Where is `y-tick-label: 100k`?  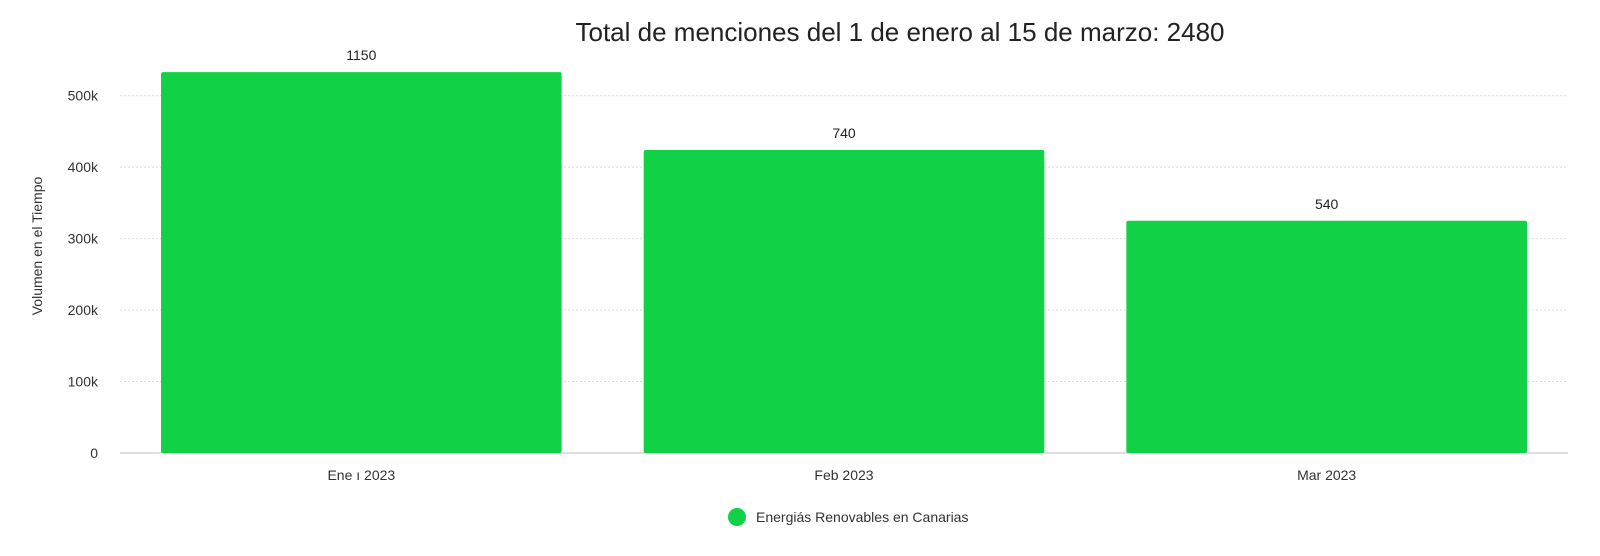
y-tick-label: 100k is located at coordinates (83, 382).